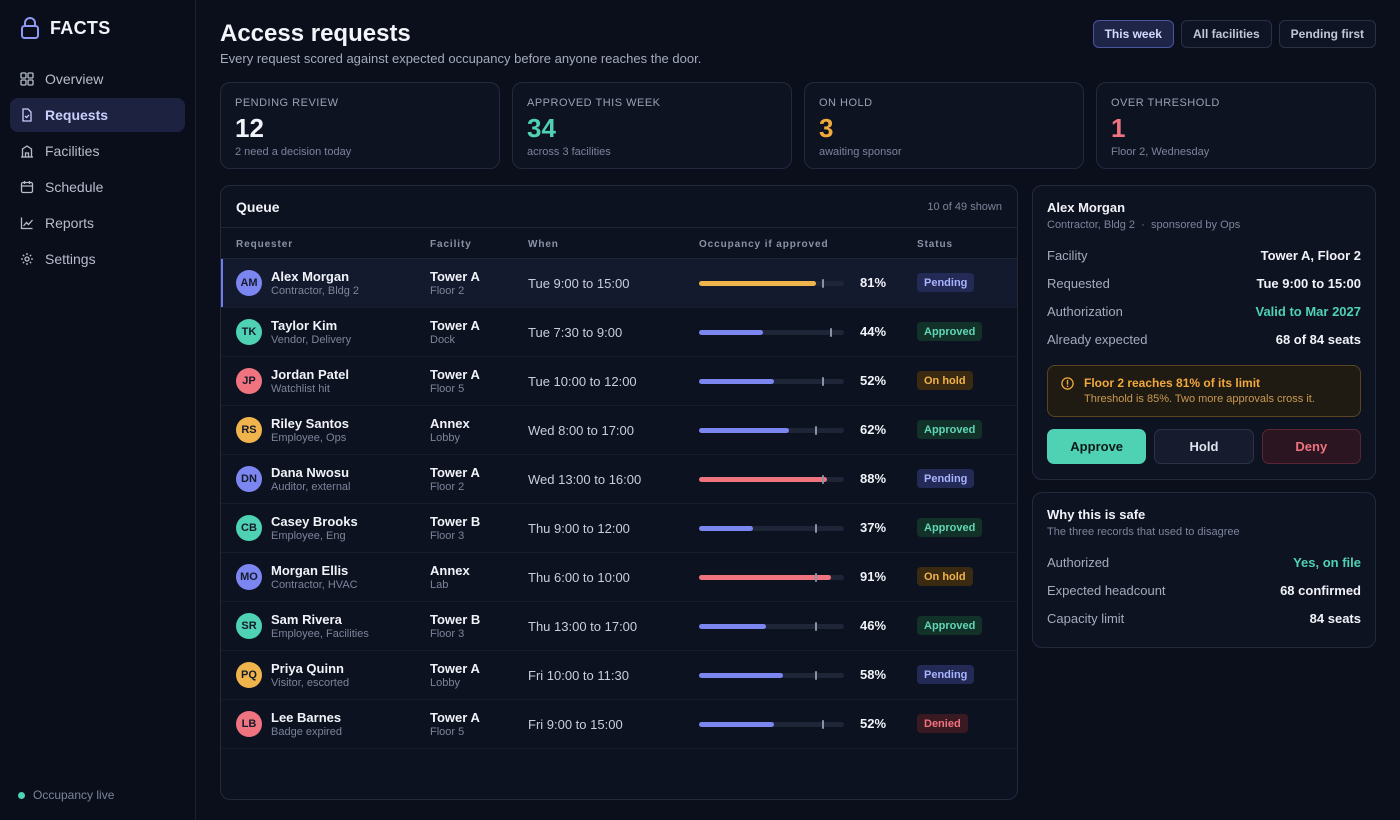  What do you see at coordinates (77, 115) in the screenshot?
I see `sidebar-item-label: Requests` at bounding box center [77, 115].